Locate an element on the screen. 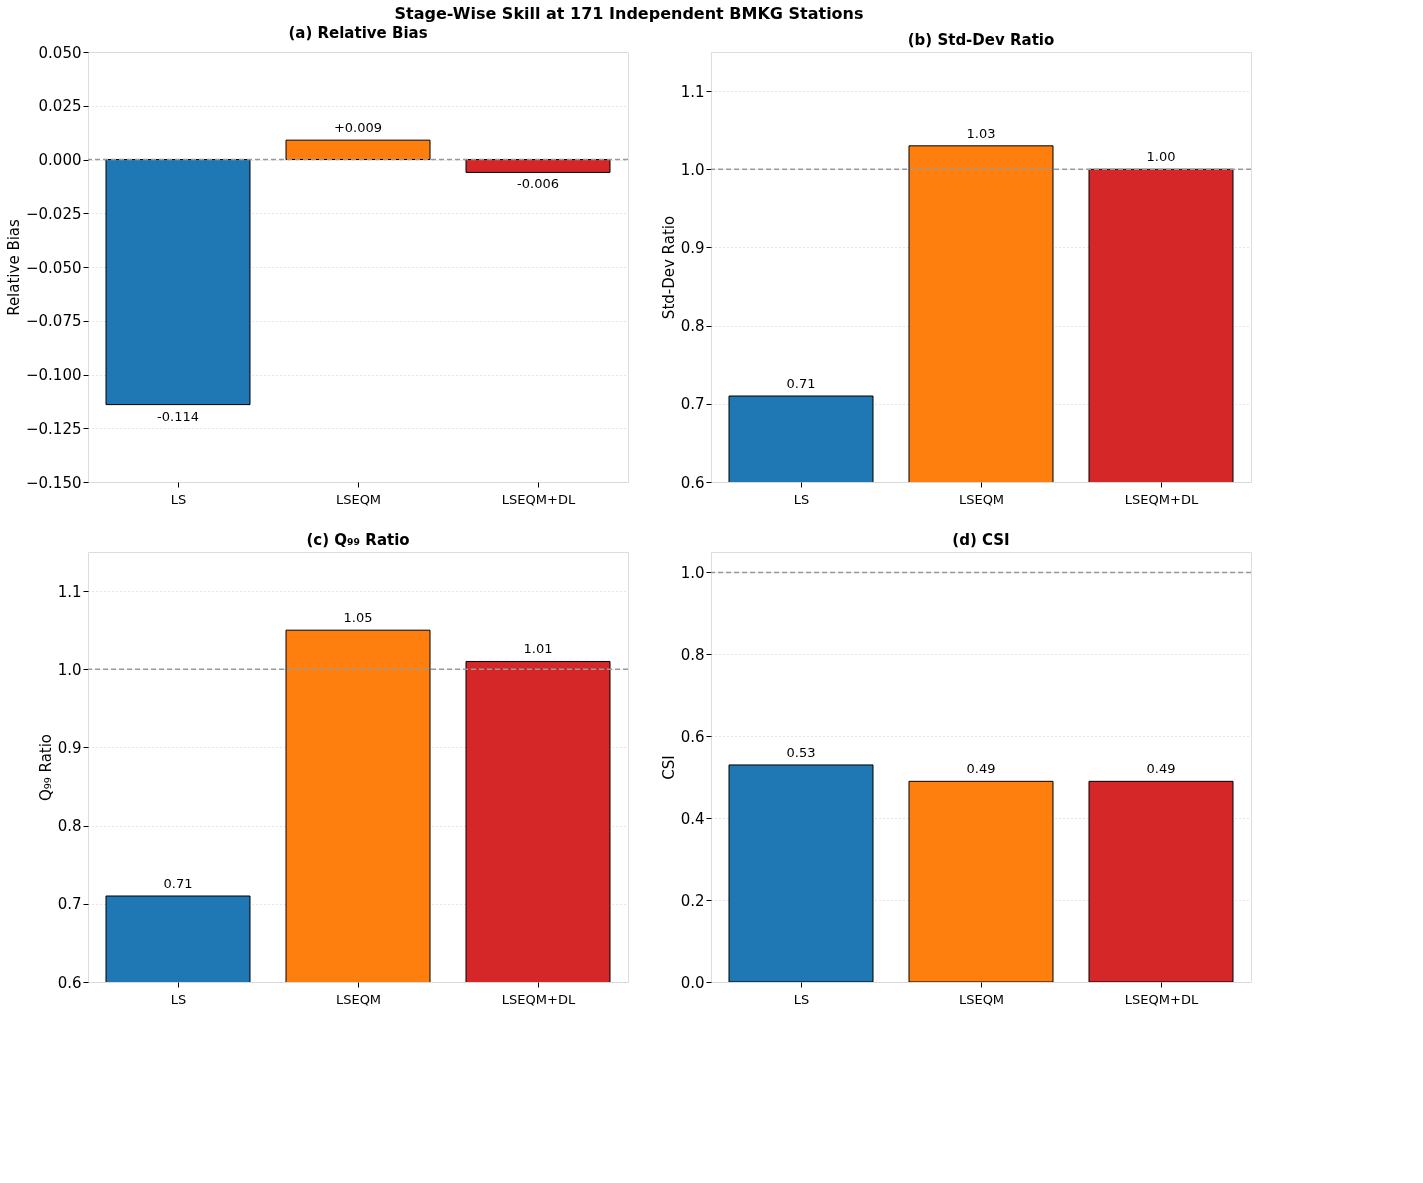 This screenshot has width=1423, height=1183. y-tick-label: 0.4 is located at coordinates (692, 818).